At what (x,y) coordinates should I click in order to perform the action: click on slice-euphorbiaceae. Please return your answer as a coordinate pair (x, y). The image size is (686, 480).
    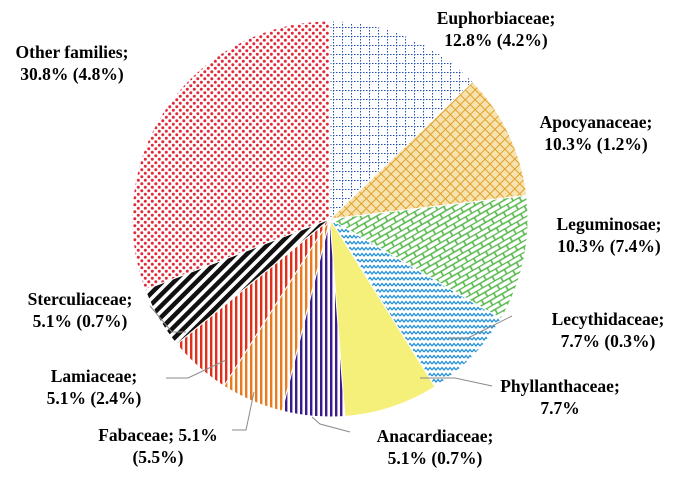
    Looking at the image, I should click on (401, 120).